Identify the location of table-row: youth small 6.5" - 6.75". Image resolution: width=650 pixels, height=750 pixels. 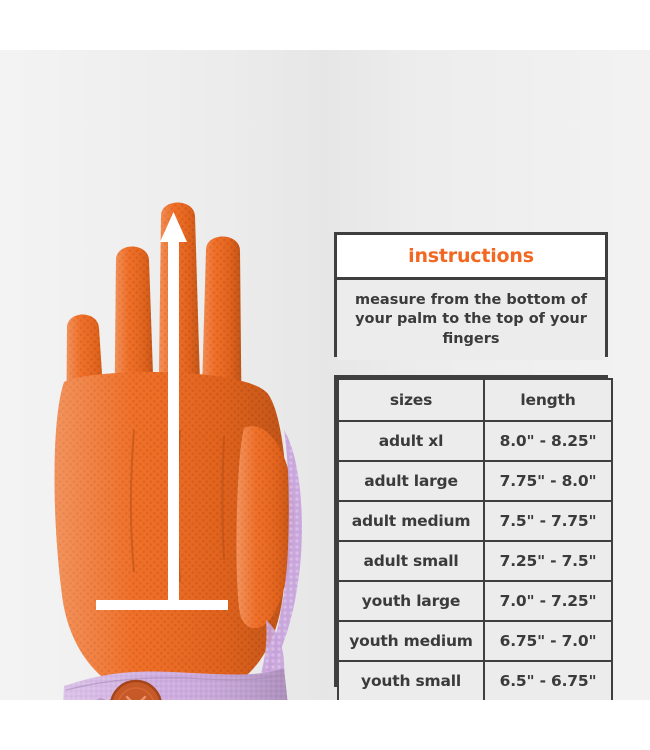
(475, 680).